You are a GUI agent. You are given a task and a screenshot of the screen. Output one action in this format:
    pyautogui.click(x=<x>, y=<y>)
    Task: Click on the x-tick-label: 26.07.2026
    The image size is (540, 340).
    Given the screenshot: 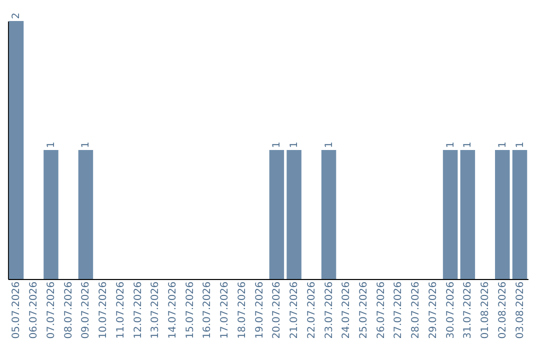 What is the action you would take?
    pyautogui.click(x=381, y=310)
    